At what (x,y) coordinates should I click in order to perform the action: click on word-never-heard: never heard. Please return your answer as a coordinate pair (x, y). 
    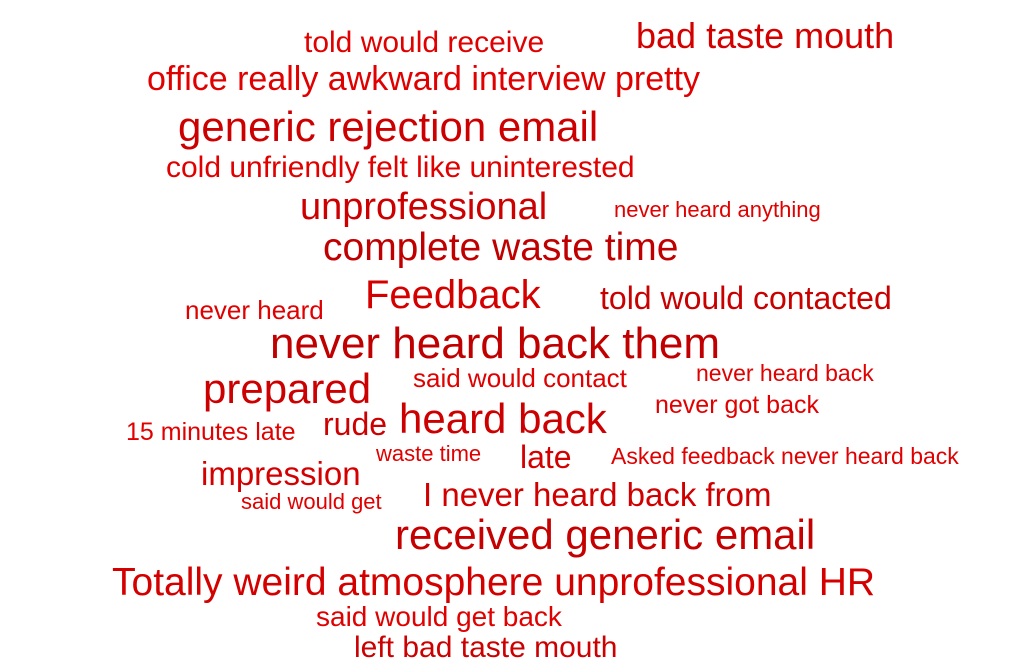
    Looking at the image, I should click on (254, 310).